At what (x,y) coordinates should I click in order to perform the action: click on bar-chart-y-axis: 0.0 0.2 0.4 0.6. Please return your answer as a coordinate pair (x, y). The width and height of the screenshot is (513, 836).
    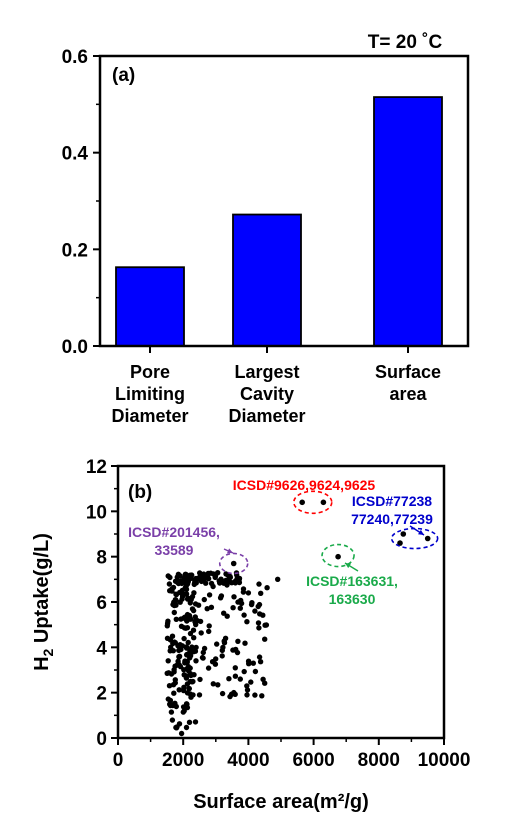
    Looking at the image, I should click on (81, 202).